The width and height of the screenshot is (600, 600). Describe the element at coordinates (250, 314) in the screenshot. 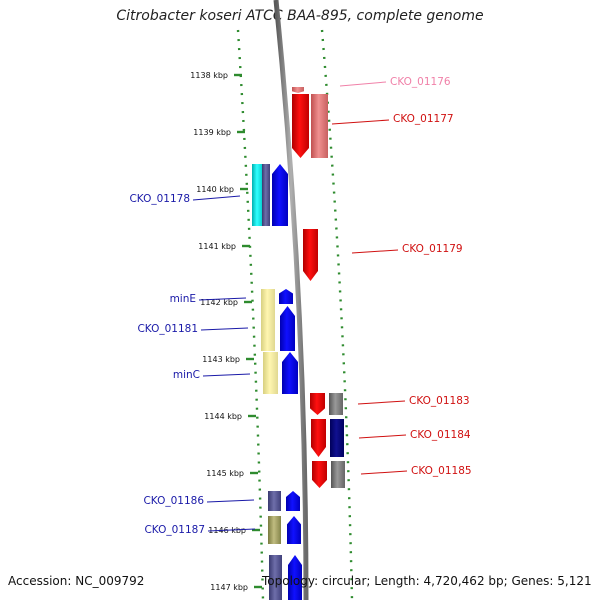

I see `track-left-outer` at that location.